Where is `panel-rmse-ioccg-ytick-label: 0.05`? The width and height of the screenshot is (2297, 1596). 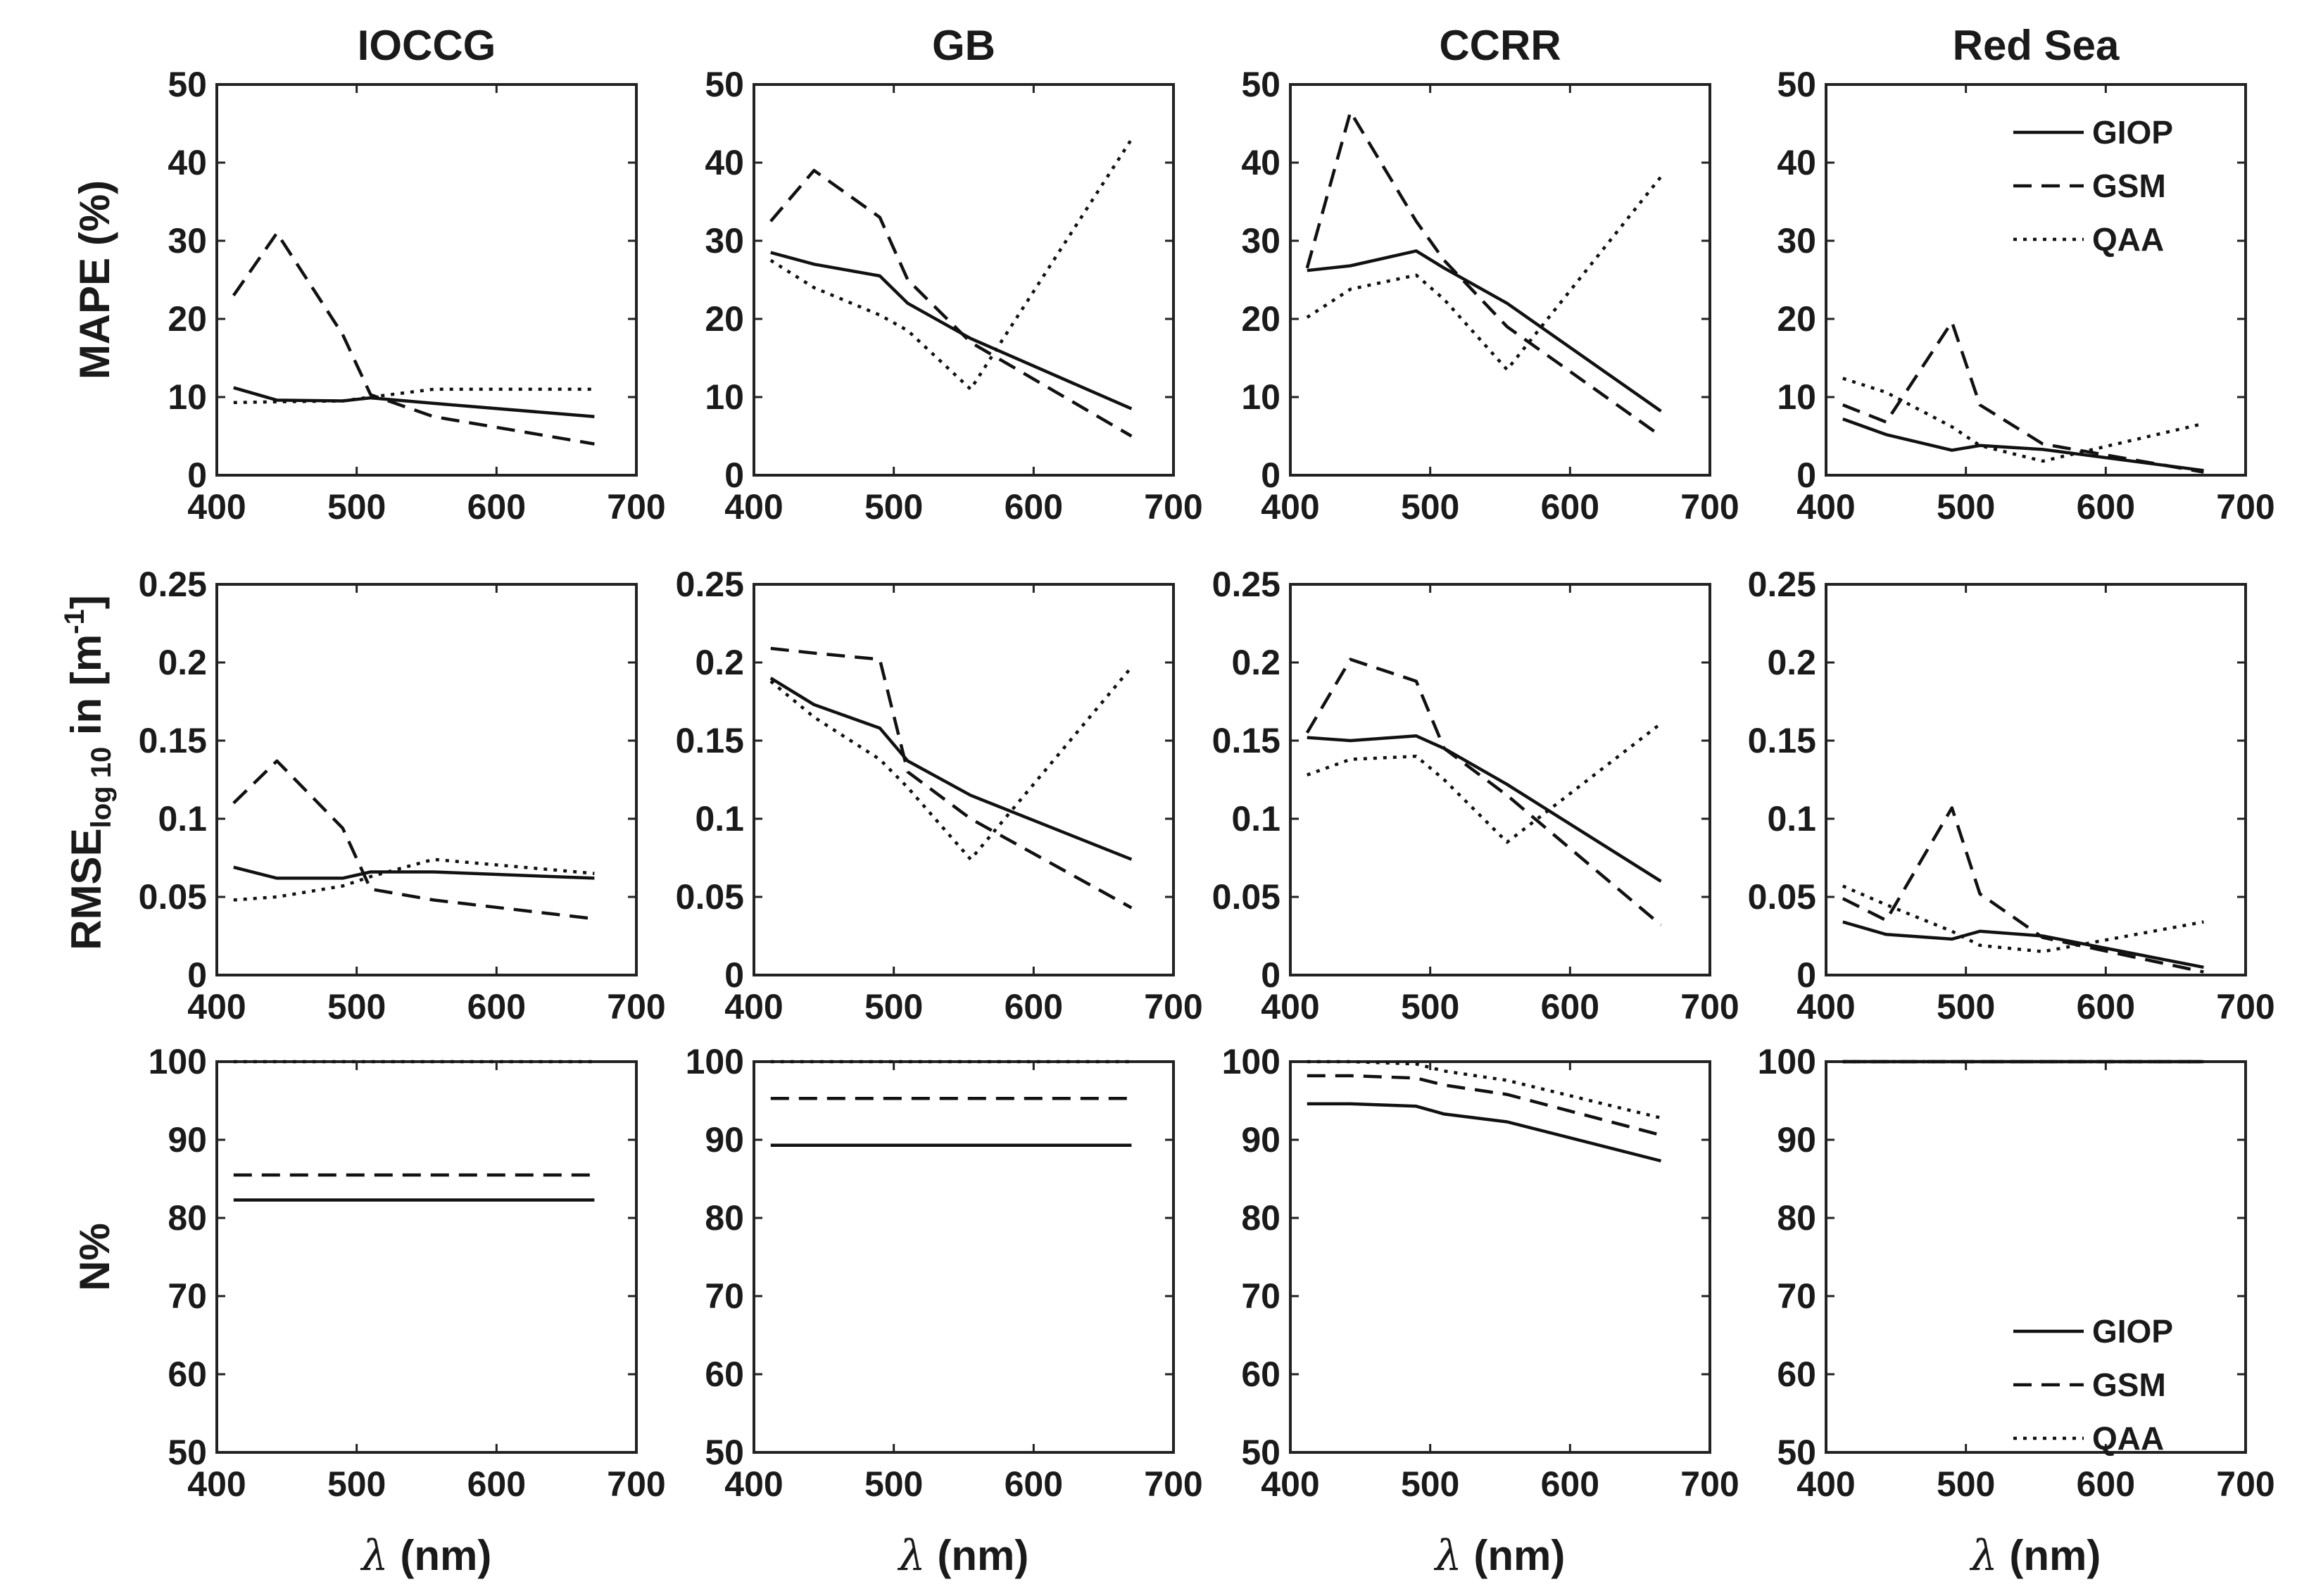
panel-rmse-ioccg-ytick-label: 0.05 is located at coordinates (173, 897).